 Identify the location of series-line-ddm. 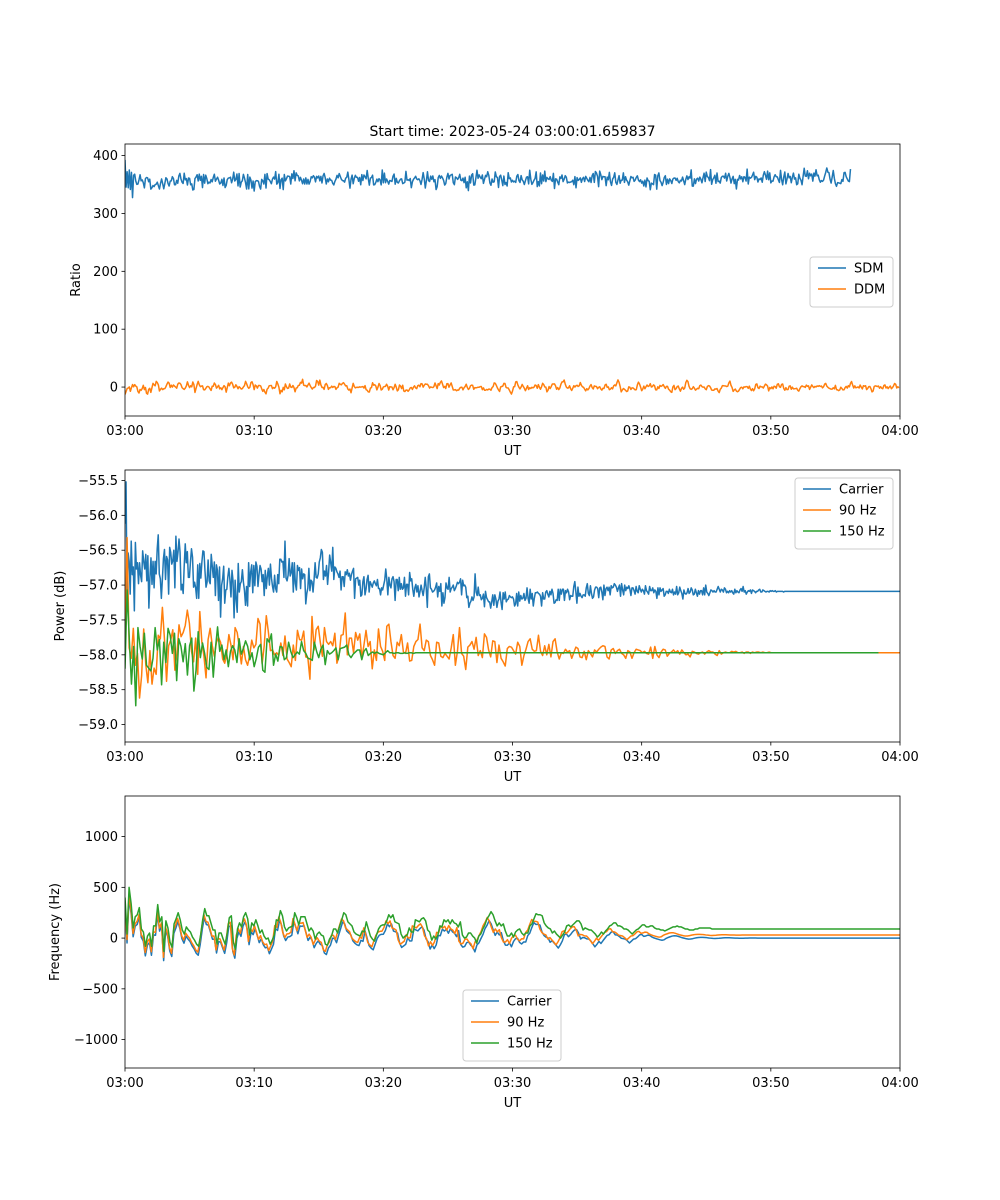
(512, 386).